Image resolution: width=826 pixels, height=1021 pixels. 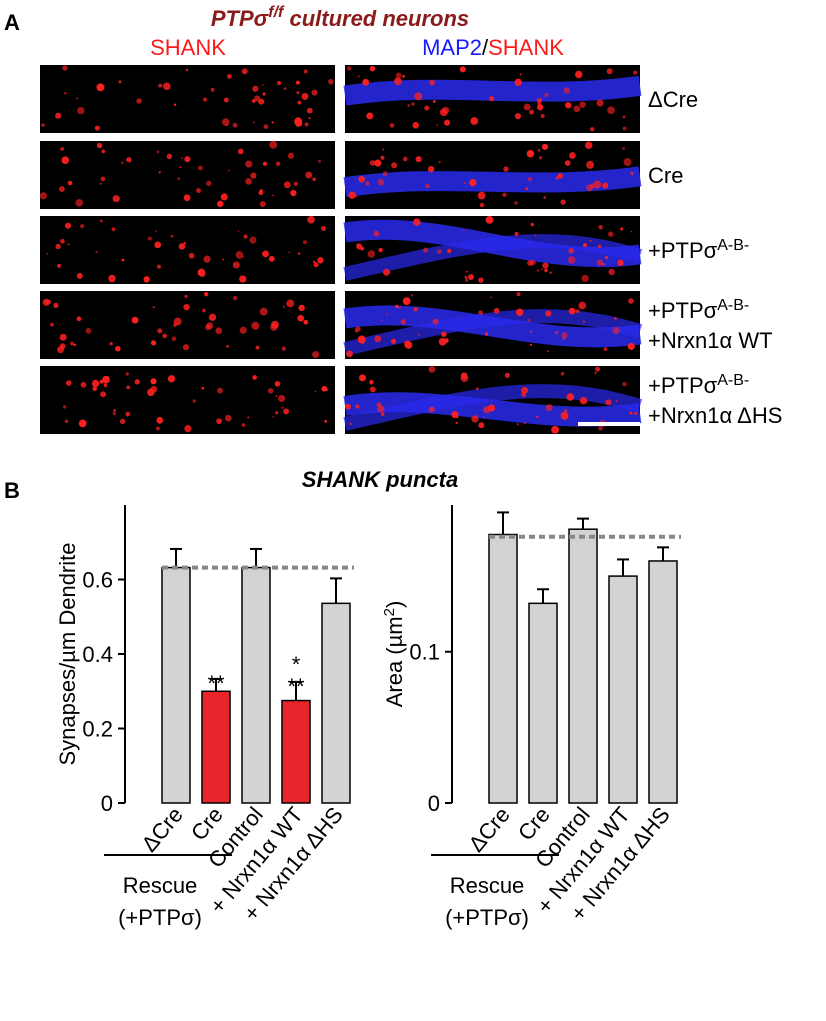 I want to click on row-label: +Nrxn1α WT, so click(x=710, y=340).